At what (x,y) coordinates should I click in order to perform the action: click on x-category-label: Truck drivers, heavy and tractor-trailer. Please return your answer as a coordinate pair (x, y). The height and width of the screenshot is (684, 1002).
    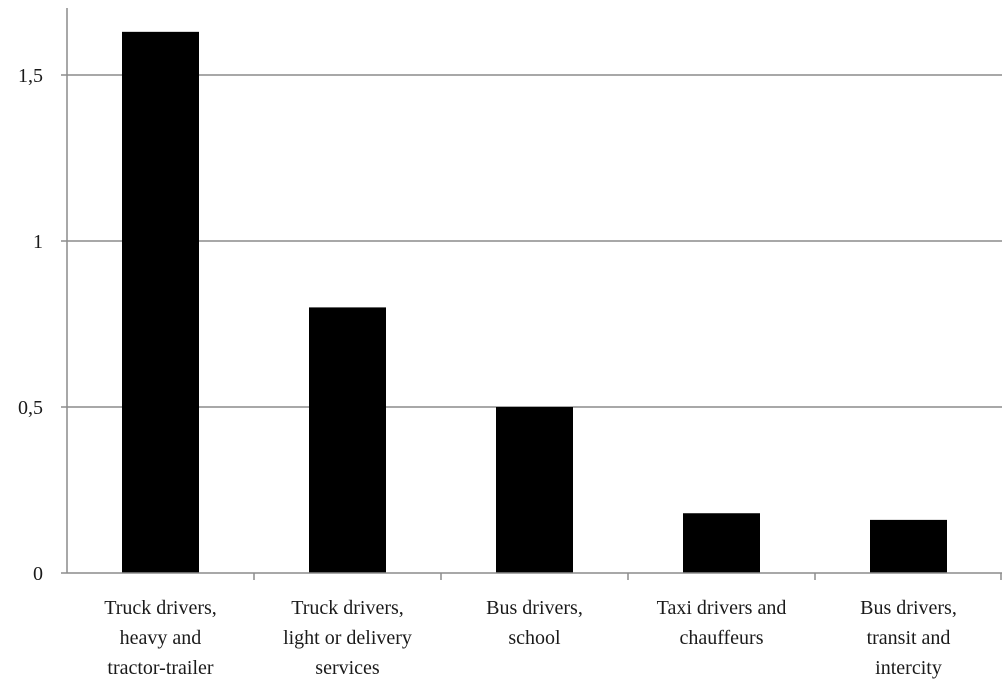
    Looking at the image, I should click on (160, 638).